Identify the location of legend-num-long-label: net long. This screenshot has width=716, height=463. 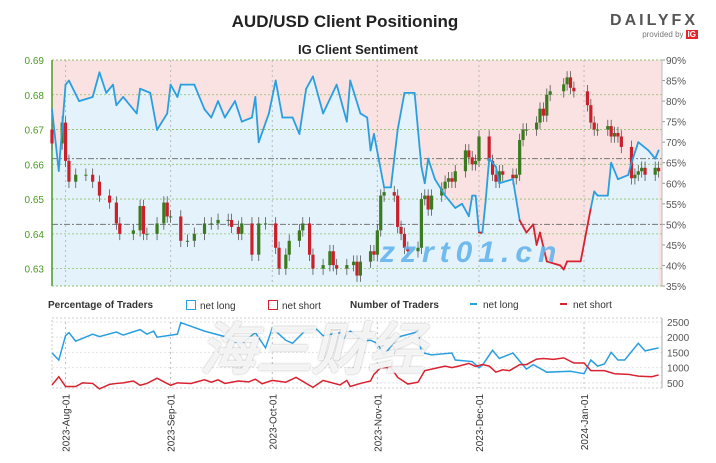
(501, 305).